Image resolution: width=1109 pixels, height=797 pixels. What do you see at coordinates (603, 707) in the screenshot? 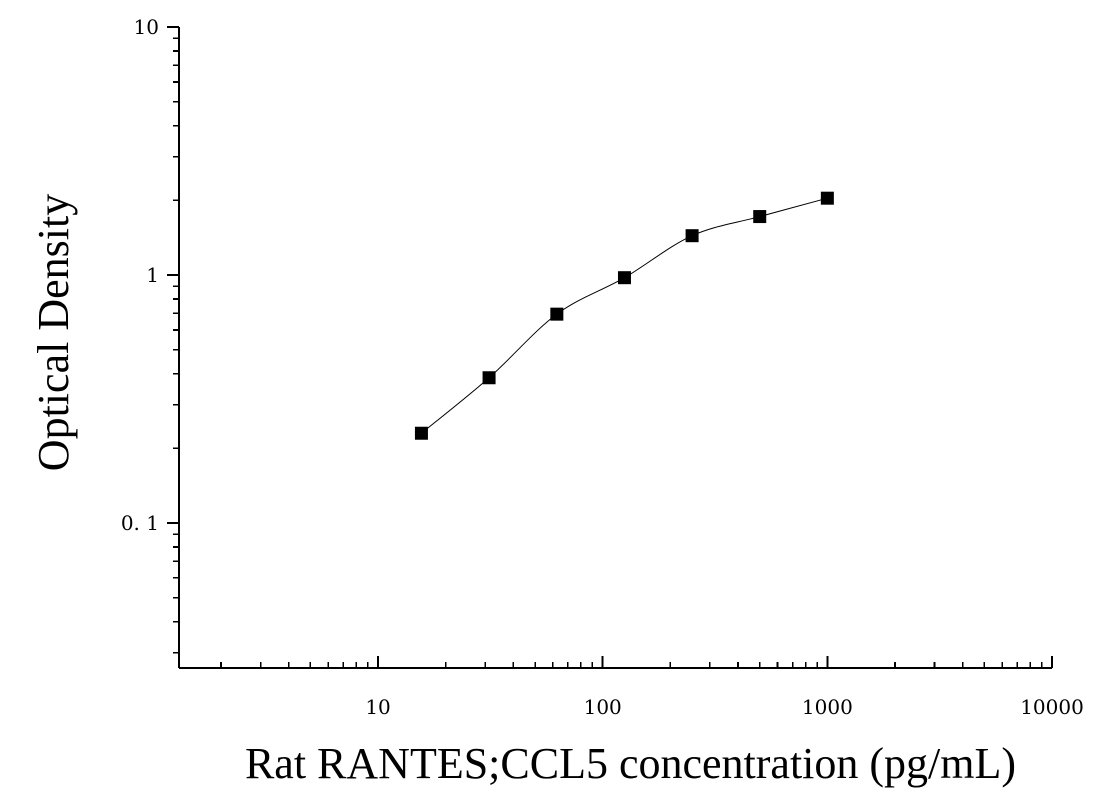
I see `x-tick-label: 100` at bounding box center [603, 707].